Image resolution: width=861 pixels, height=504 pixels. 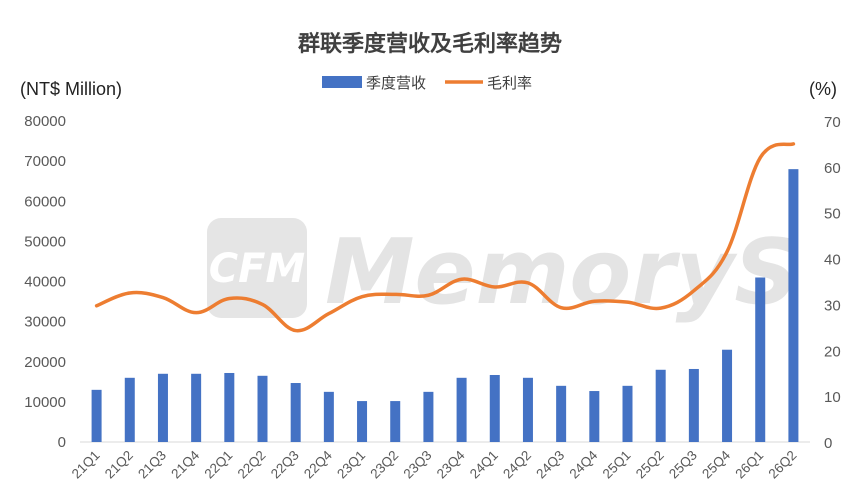 What do you see at coordinates (716, 464) in the screenshot?
I see `x-tick-label: 25Q4` at bounding box center [716, 464].